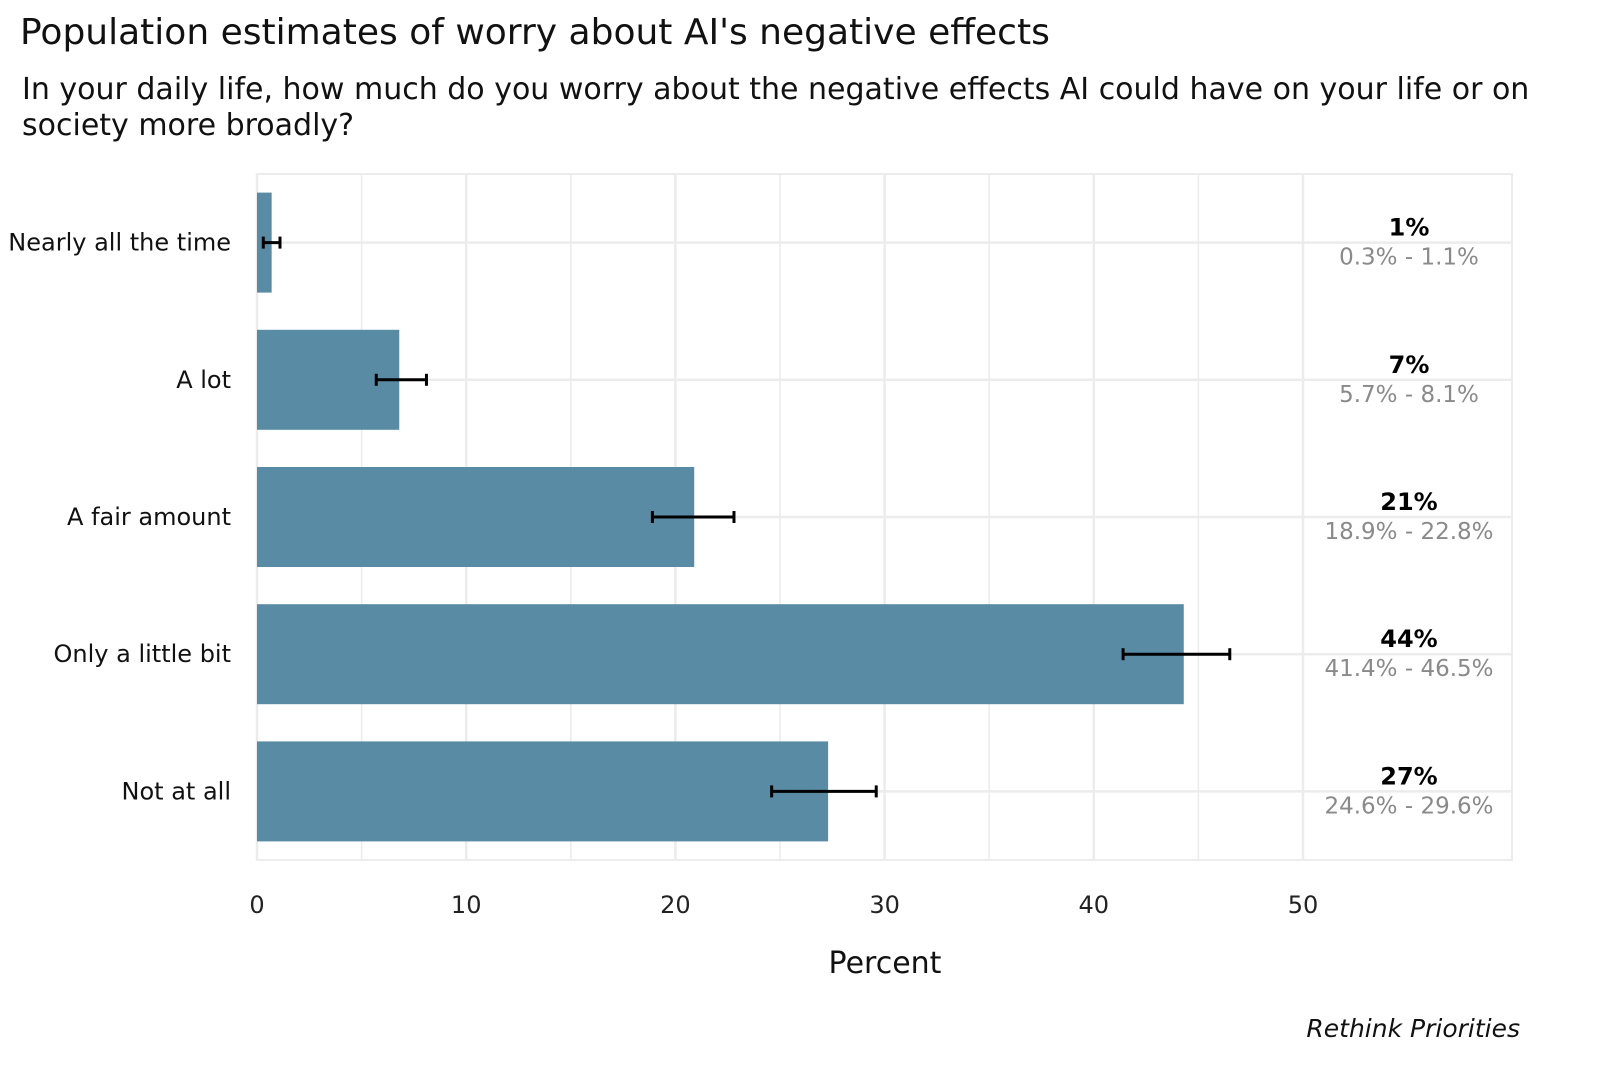  I want to click on x-tick-label: 50, so click(1303, 905).